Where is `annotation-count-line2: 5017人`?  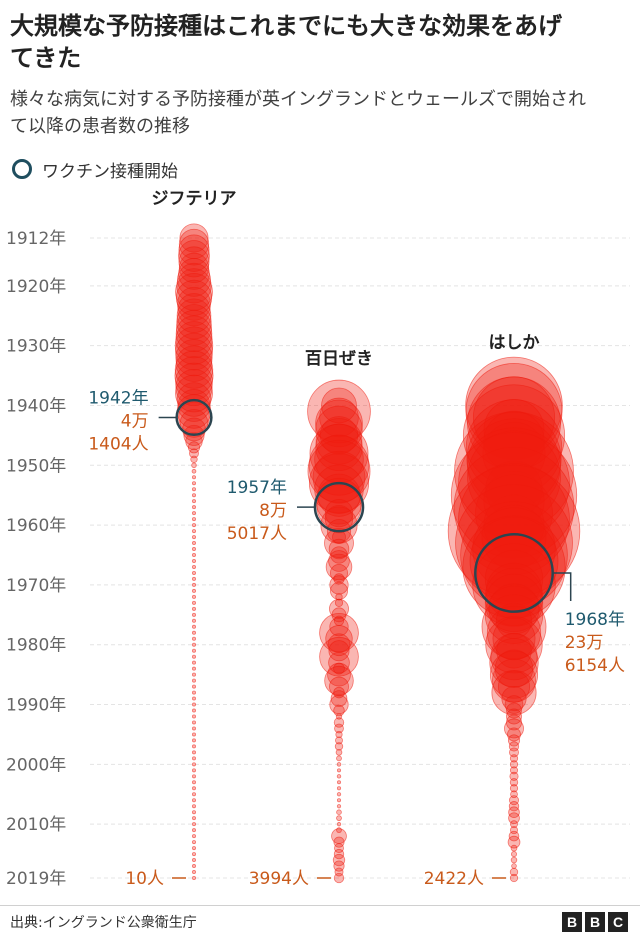
annotation-count-line2: 5017人 is located at coordinates (257, 534).